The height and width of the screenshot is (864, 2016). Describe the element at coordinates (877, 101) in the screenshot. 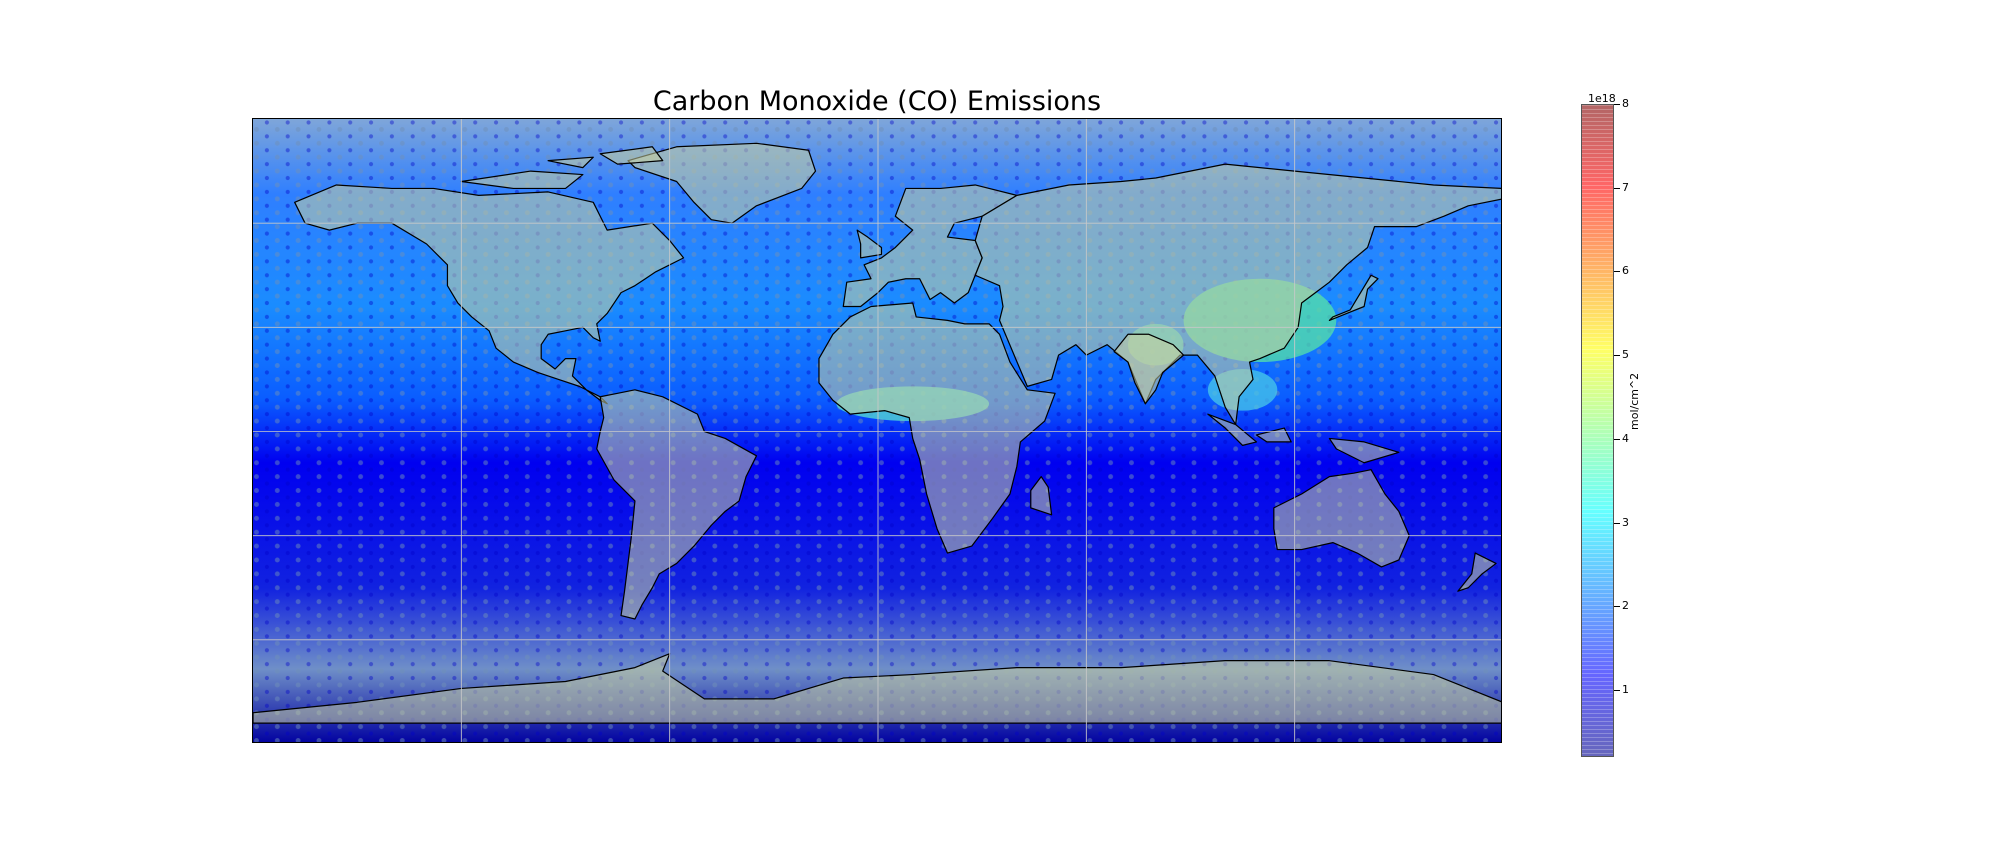

I see `map-title: Carbon Monoxide (CO) Emissions` at that location.